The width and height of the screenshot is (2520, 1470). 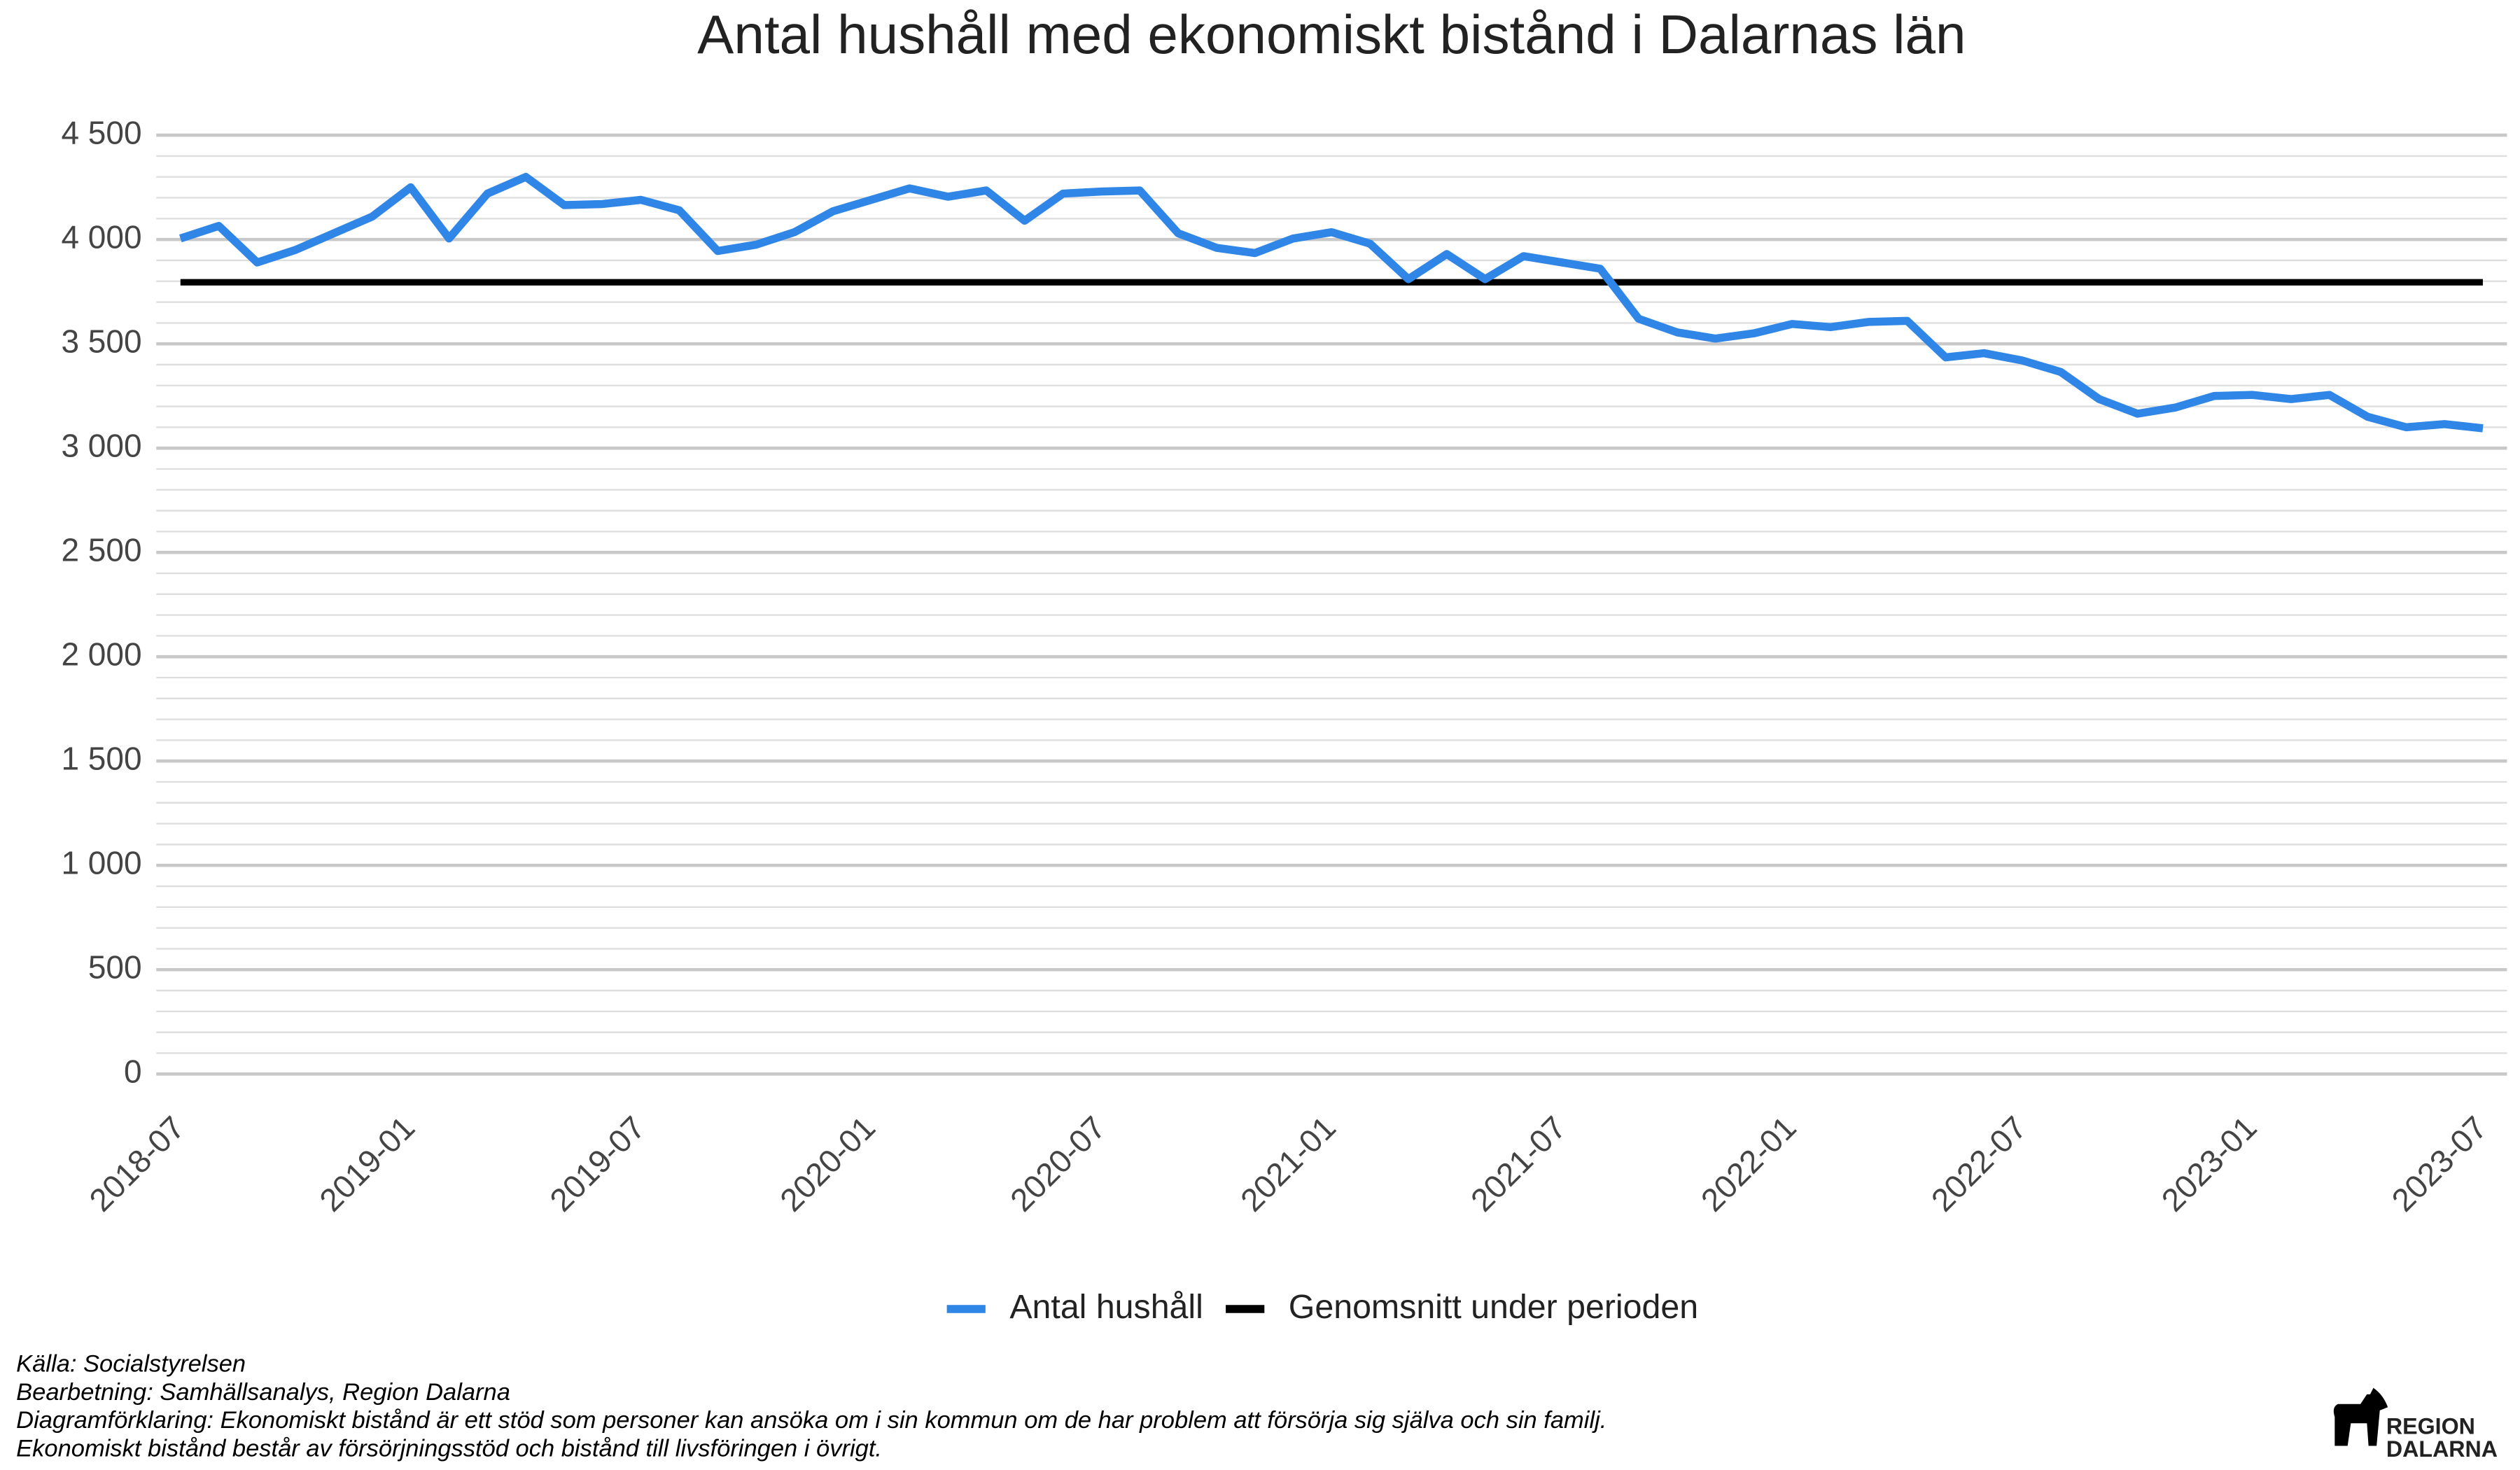 What do you see at coordinates (133, 1071) in the screenshot?
I see `y-tick-label: 0` at bounding box center [133, 1071].